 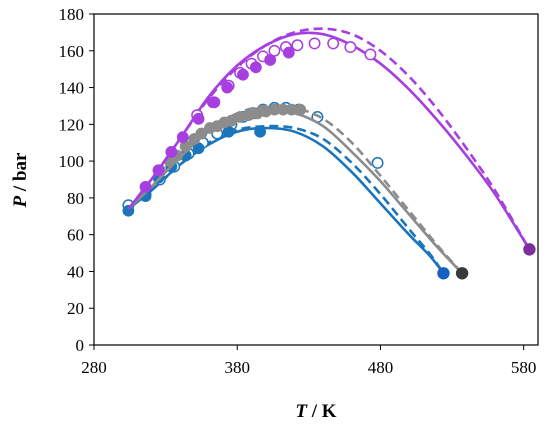 What do you see at coordinates (524, 367) in the screenshot?
I see `x-tick-label: 580` at bounding box center [524, 367].